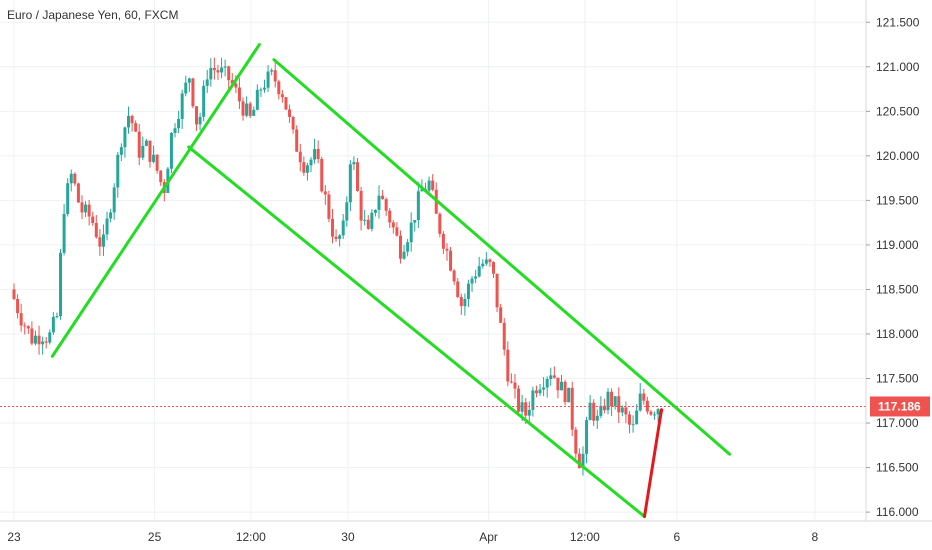  What do you see at coordinates (897, 512) in the screenshot?
I see `y-tick-label: 116.000` at bounding box center [897, 512].